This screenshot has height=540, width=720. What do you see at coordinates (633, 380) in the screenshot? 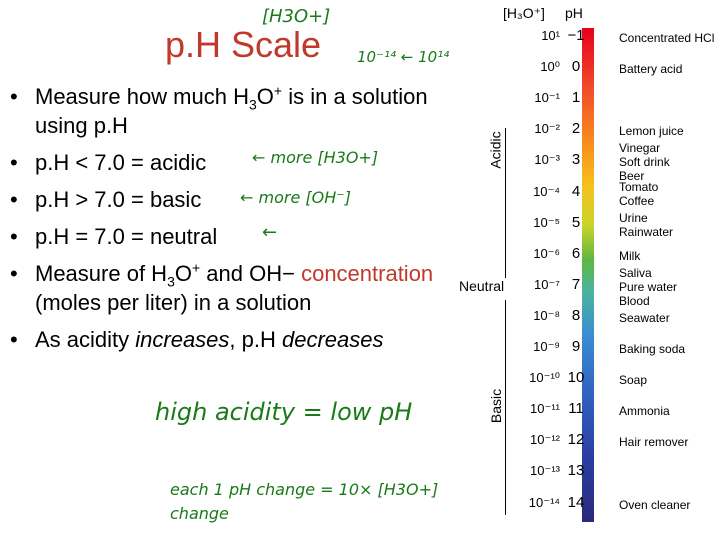
I see `substance-label: Soap` at bounding box center [633, 380].